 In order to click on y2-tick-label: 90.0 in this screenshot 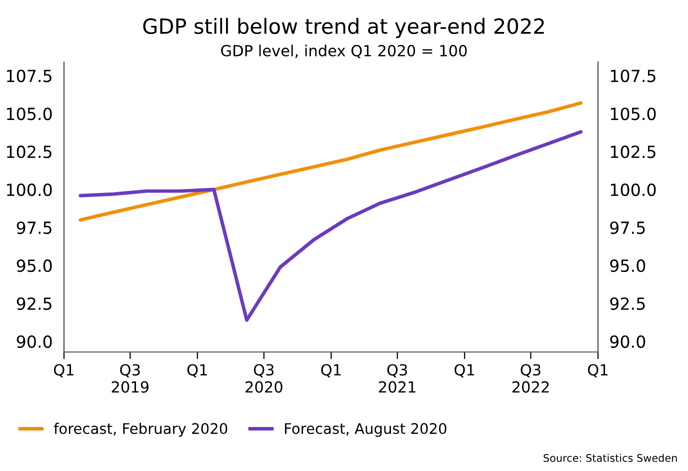, I will do `click(628, 341)`.